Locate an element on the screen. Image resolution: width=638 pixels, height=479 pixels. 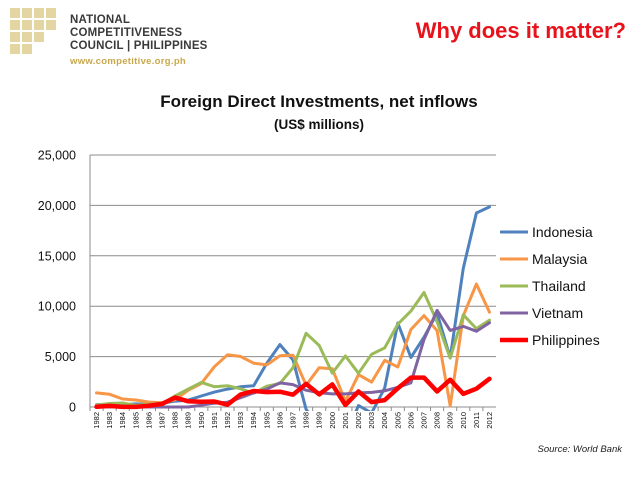
x-tick-label: 1982 is located at coordinates (96, 420).